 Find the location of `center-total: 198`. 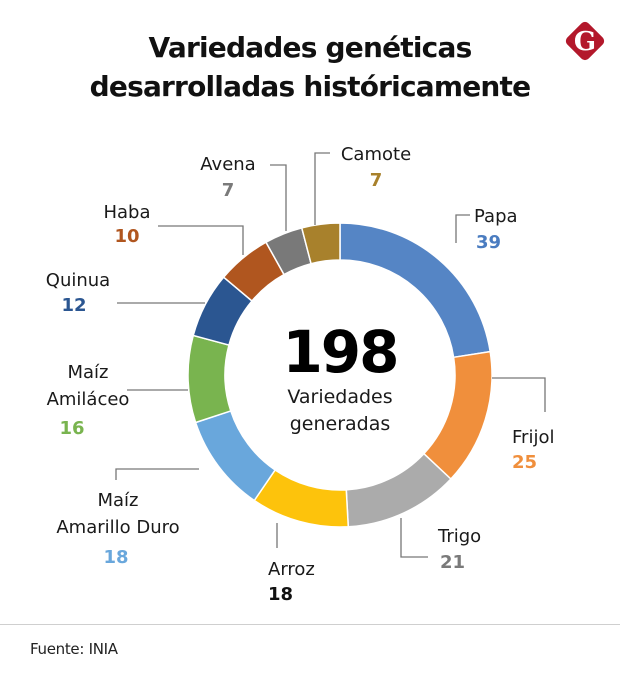

center-total: 198 is located at coordinates (339, 352).